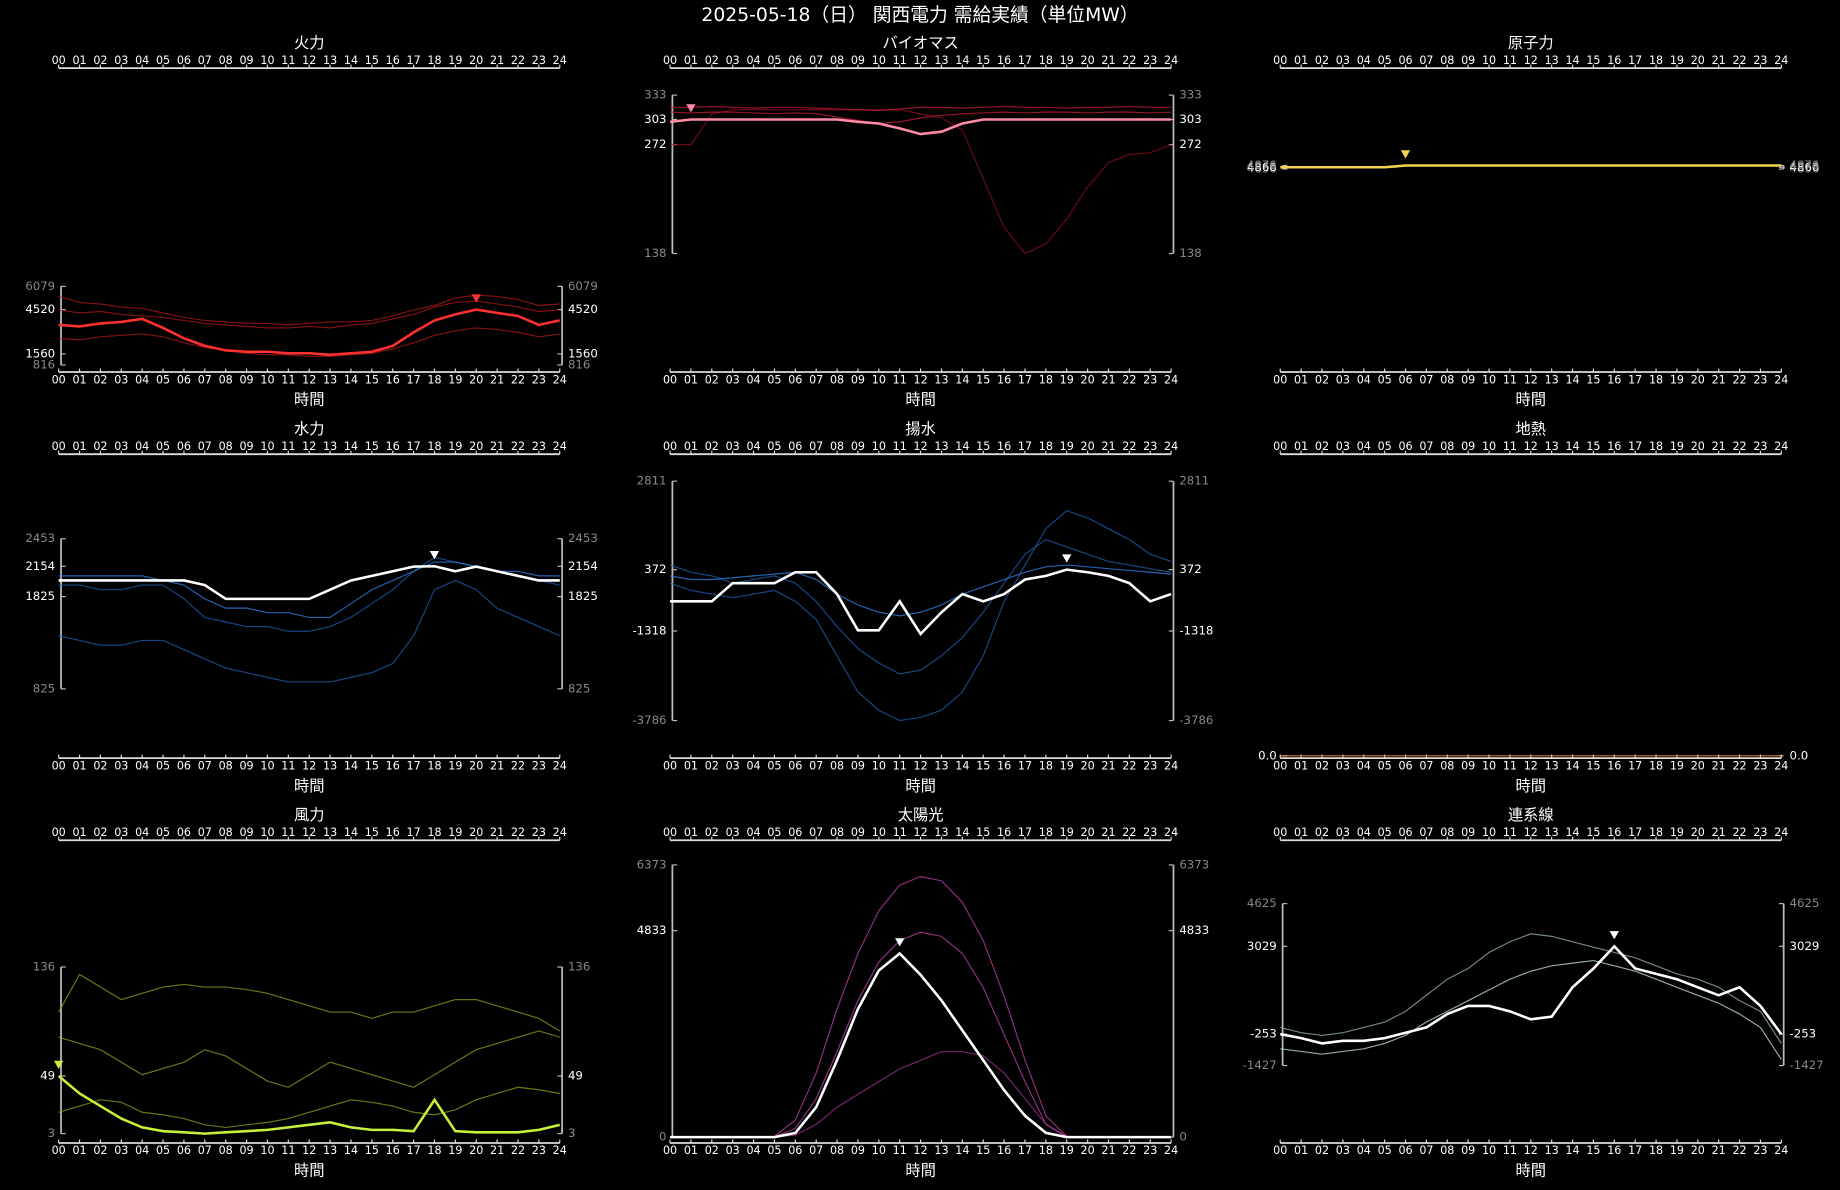  I want to click on y-tick-label: 138, so click(655, 253).